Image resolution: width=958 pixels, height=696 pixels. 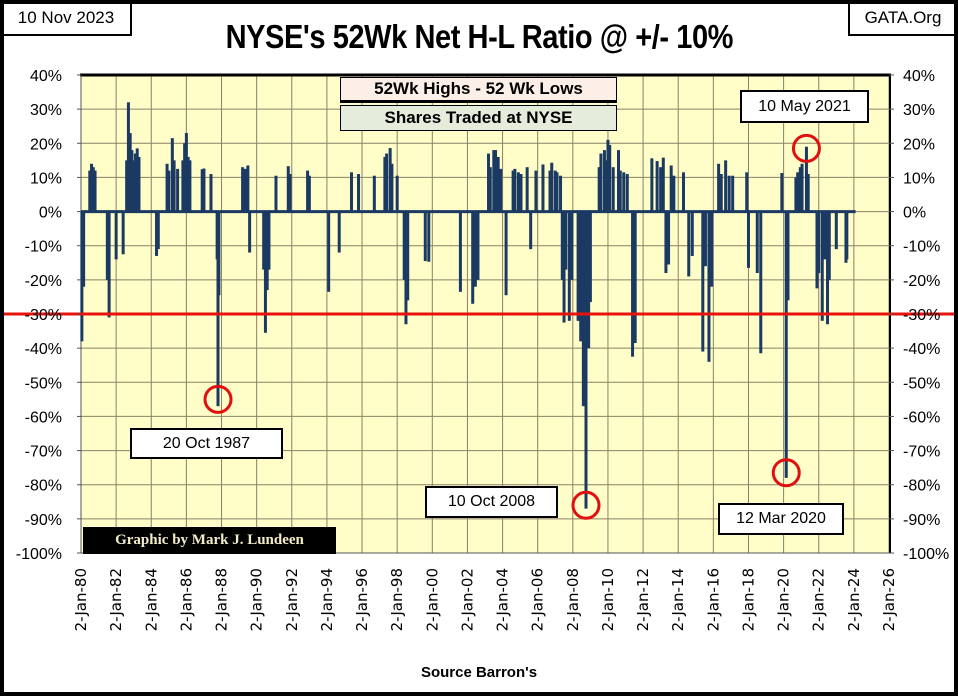 What do you see at coordinates (43, 452) in the screenshot?
I see `y-tick-label-left: -70%` at bounding box center [43, 452].